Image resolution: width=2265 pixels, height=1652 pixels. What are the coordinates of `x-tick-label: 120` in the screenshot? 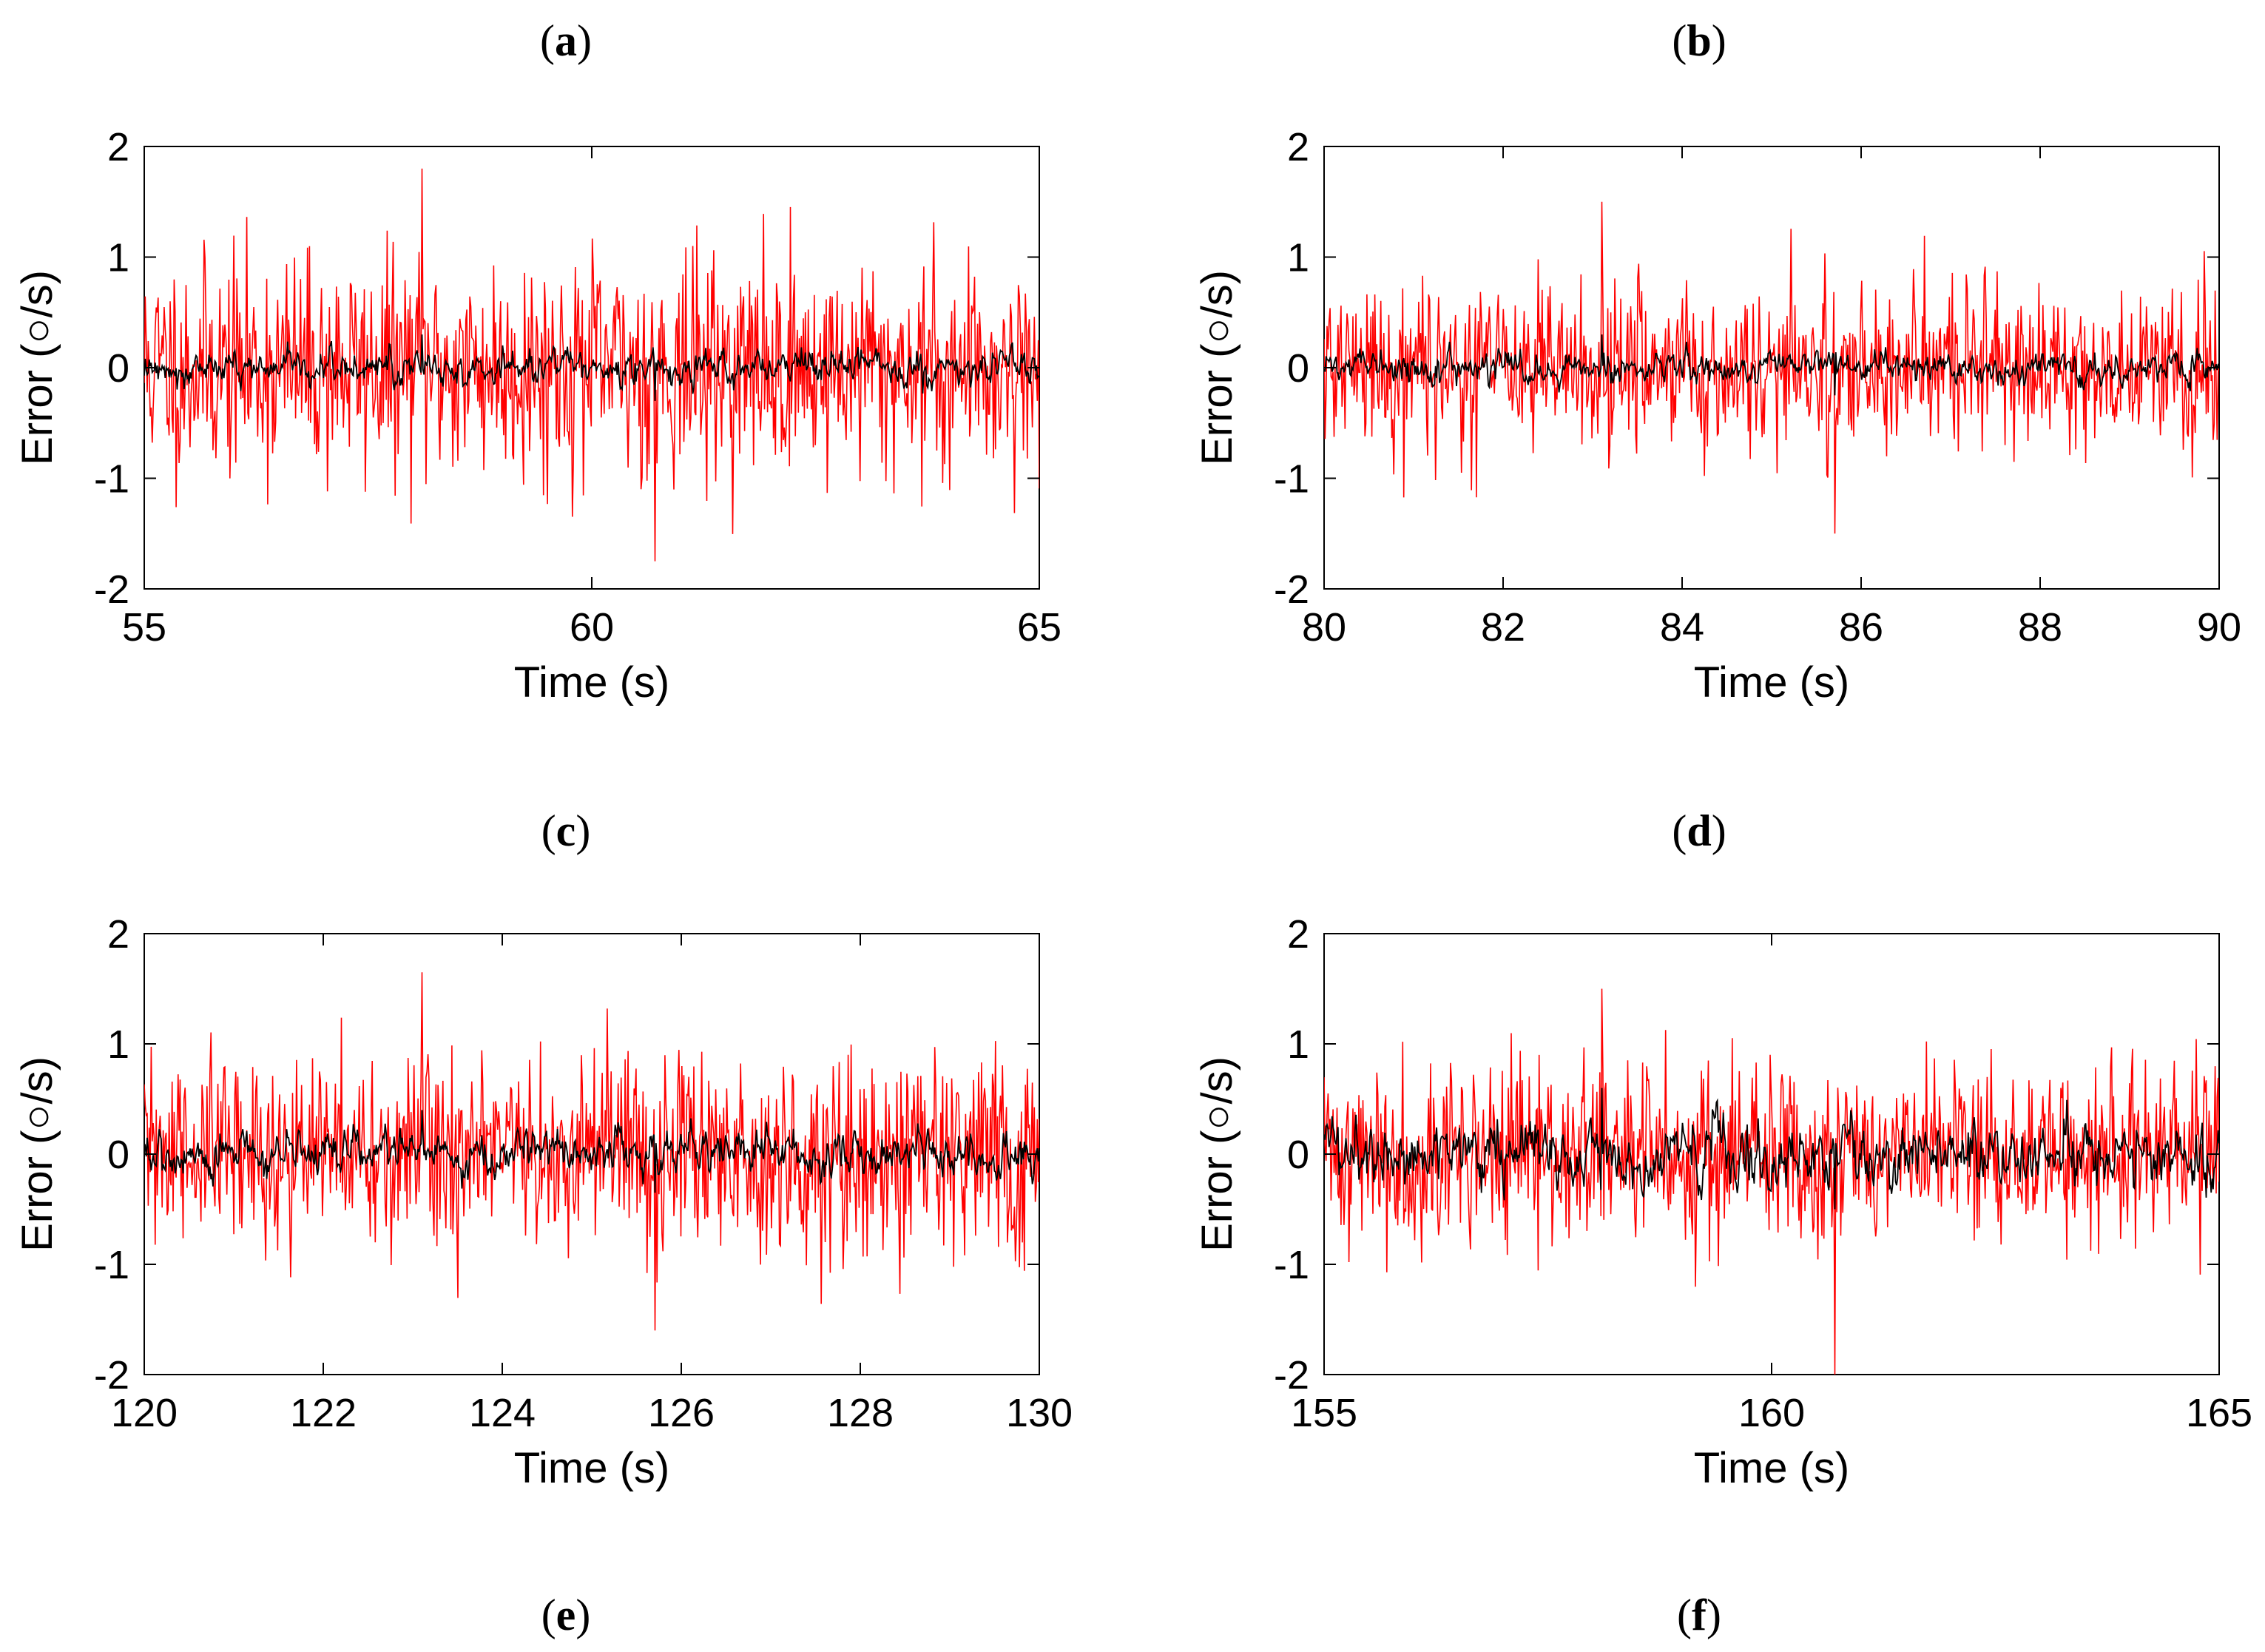 It's located at (144, 1413).